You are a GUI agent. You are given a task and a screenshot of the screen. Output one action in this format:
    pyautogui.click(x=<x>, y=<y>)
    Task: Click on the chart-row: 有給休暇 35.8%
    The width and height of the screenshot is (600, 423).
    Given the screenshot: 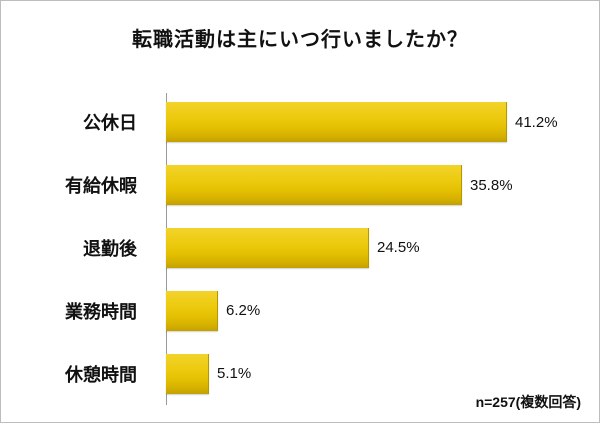 What is the action you would take?
    pyautogui.click(x=300, y=185)
    